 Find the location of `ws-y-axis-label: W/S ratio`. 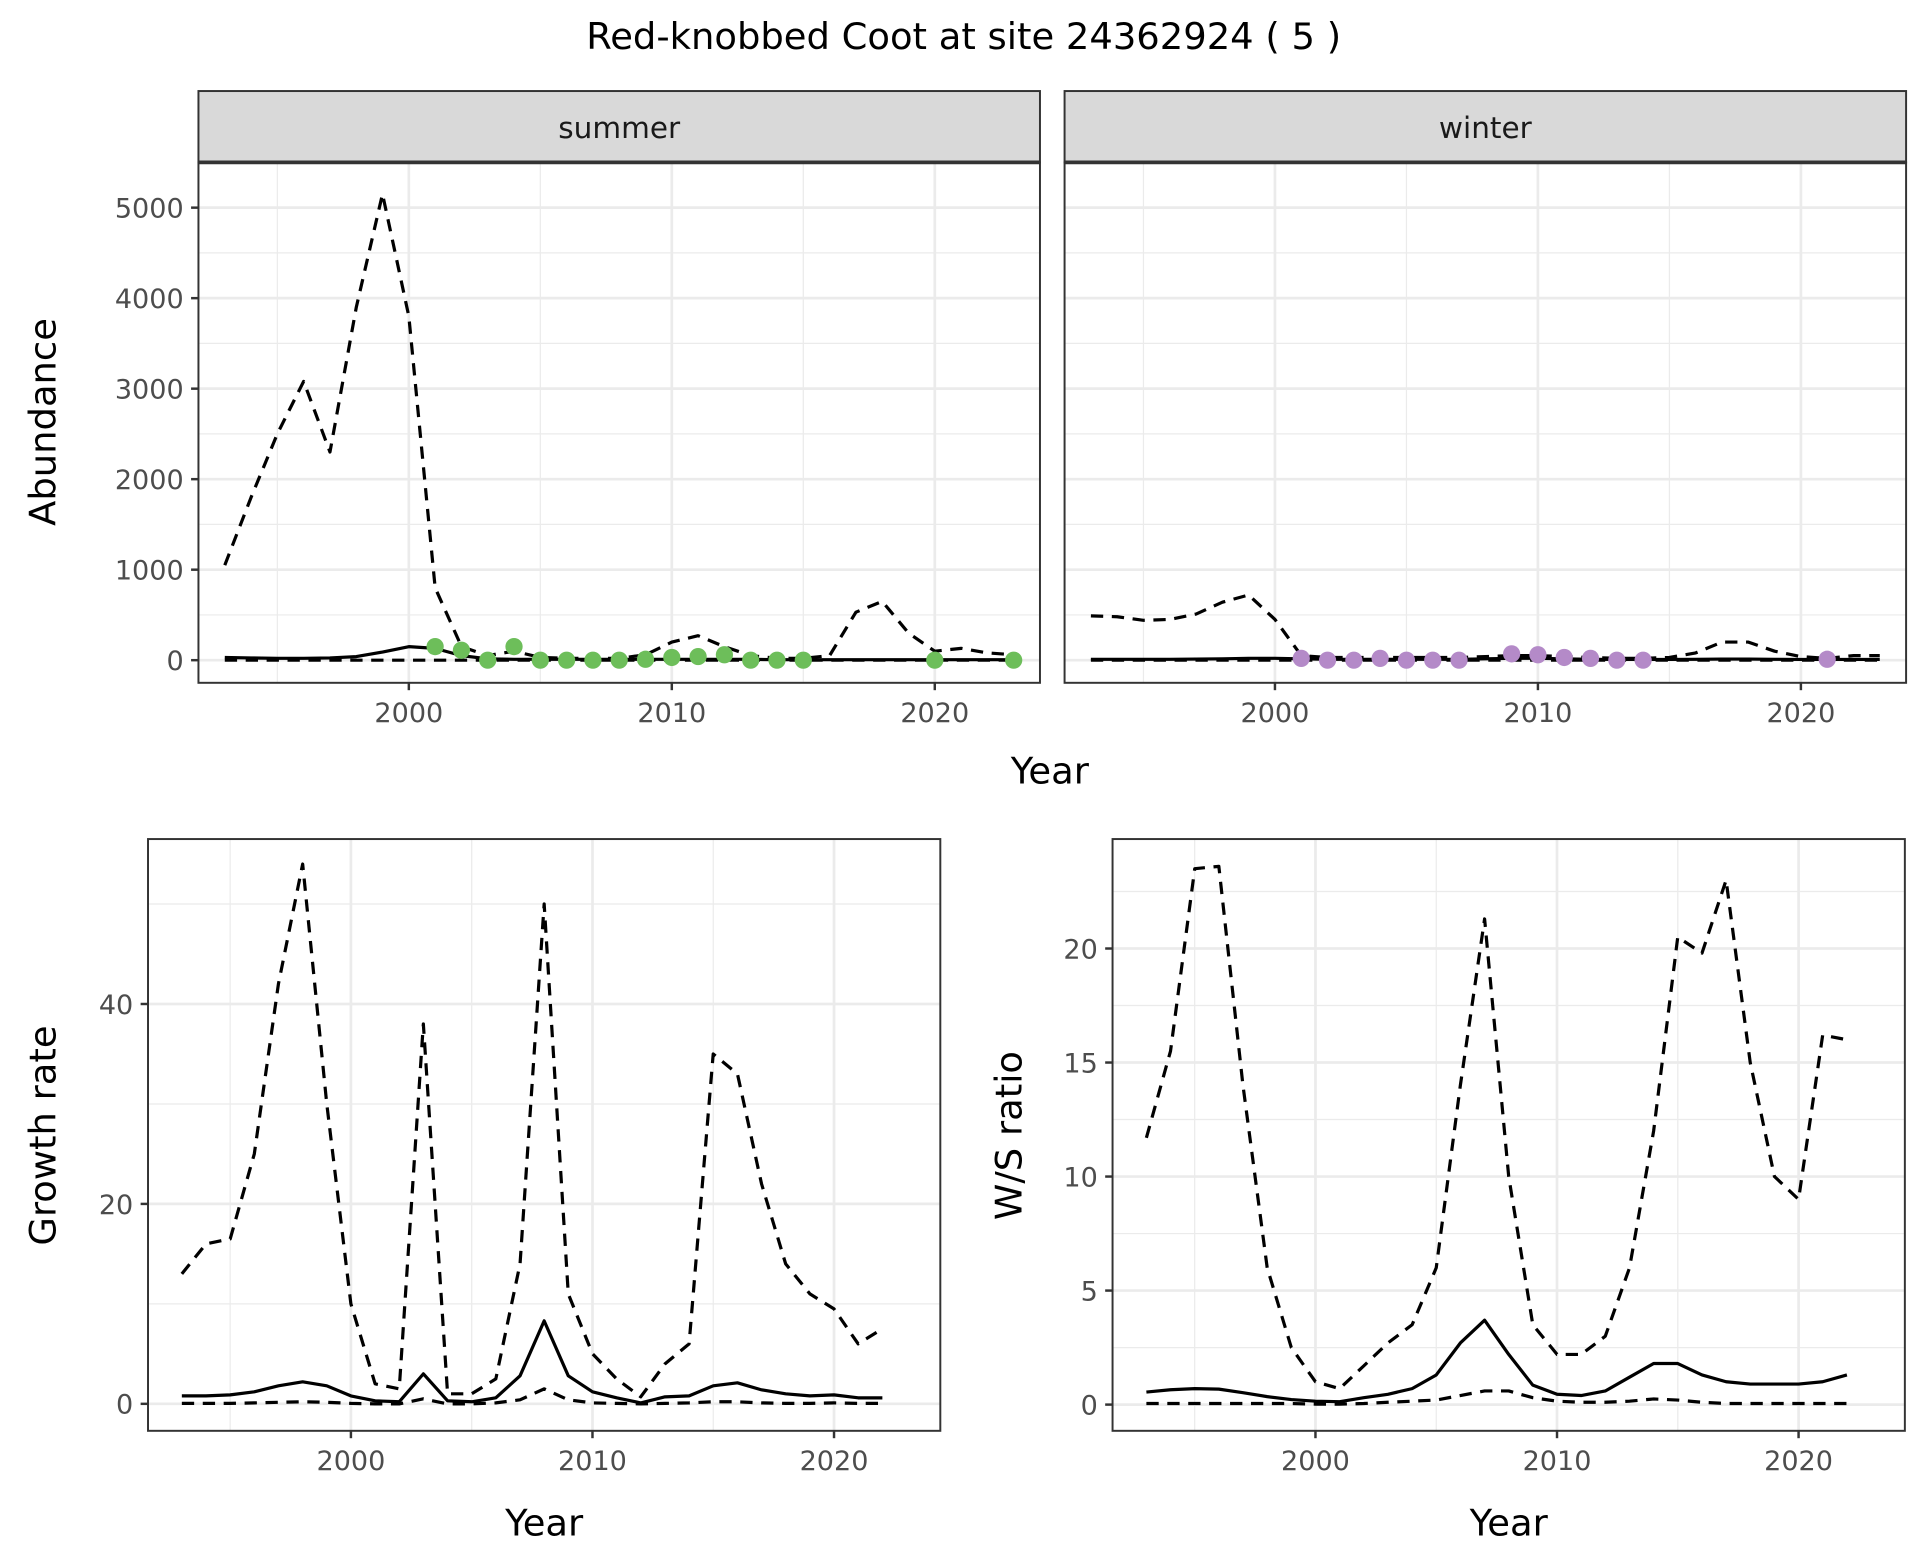

ws-y-axis-label: W/S ratio is located at coordinates (1009, 1135).